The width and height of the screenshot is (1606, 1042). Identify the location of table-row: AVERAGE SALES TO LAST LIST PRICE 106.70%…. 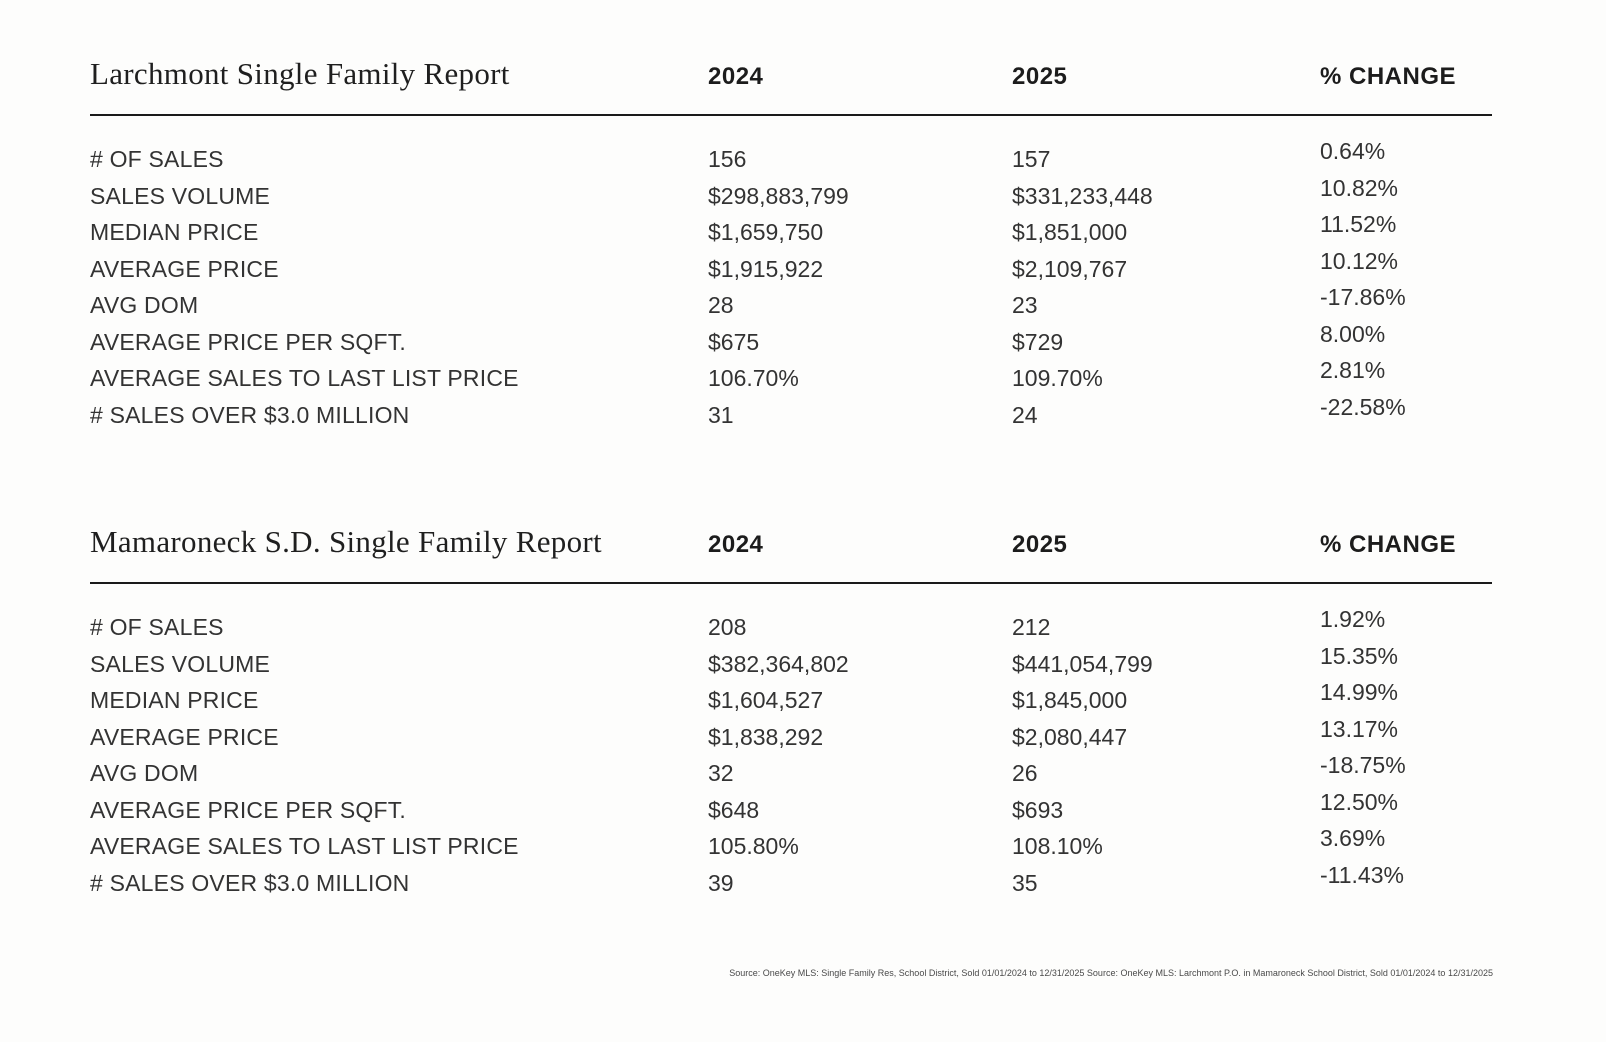
(791, 377).